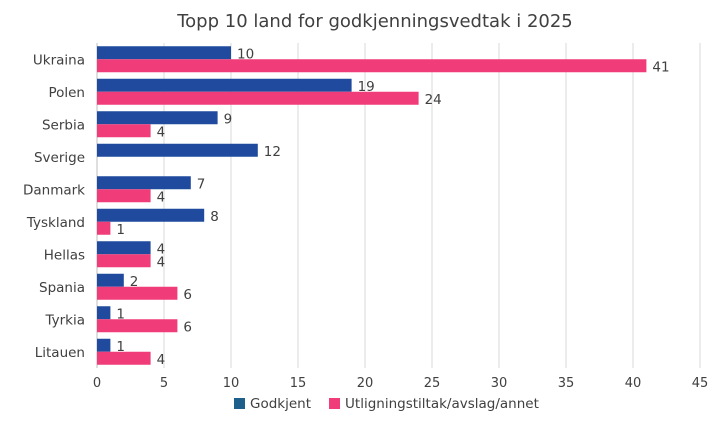 The width and height of the screenshot is (720, 426). Describe the element at coordinates (272, 152) in the screenshot. I see `data-label: 12` at that location.